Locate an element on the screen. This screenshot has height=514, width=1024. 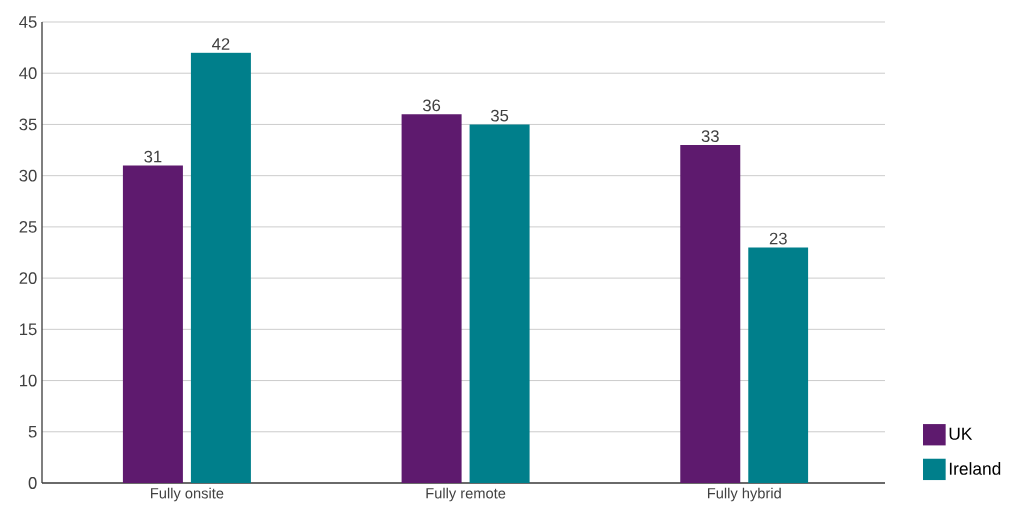
y-tick-label: 5 is located at coordinates (32, 431).